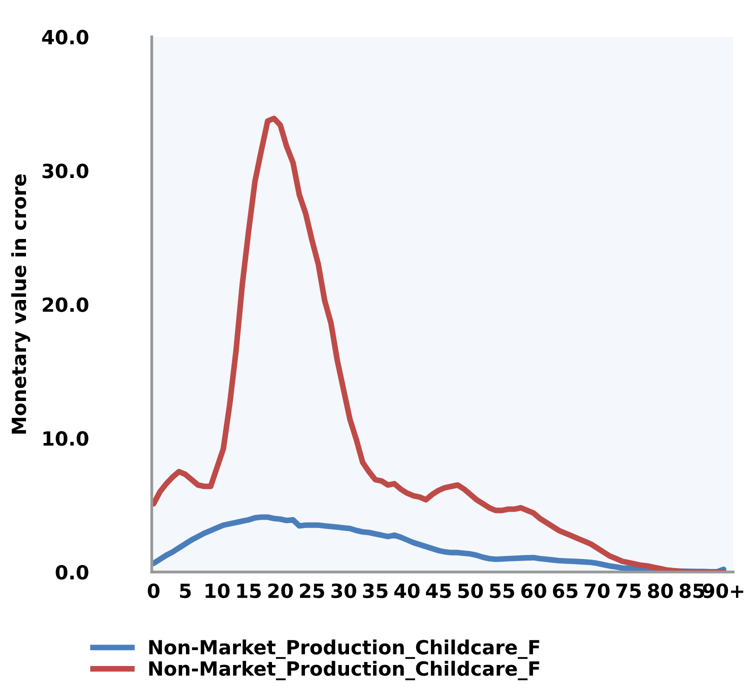 Image resolution: width=755 pixels, height=695 pixels. What do you see at coordinates (249, 591) in the screenshot?
I see `x-tick-label: 15` at bounding box center [249, 591].